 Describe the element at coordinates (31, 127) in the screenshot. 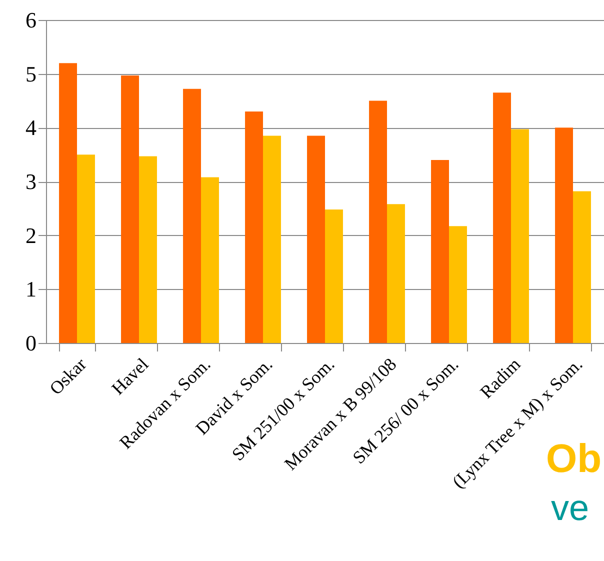

I see `y-tick-label: 4` at that location.